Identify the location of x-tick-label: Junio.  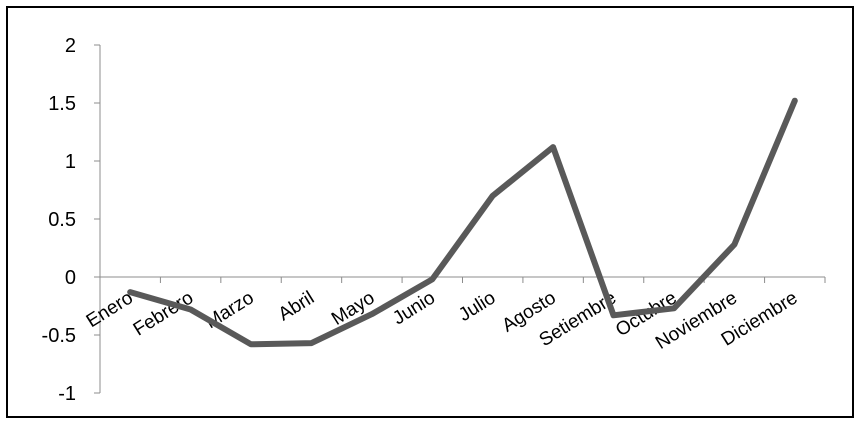
(414, 308).